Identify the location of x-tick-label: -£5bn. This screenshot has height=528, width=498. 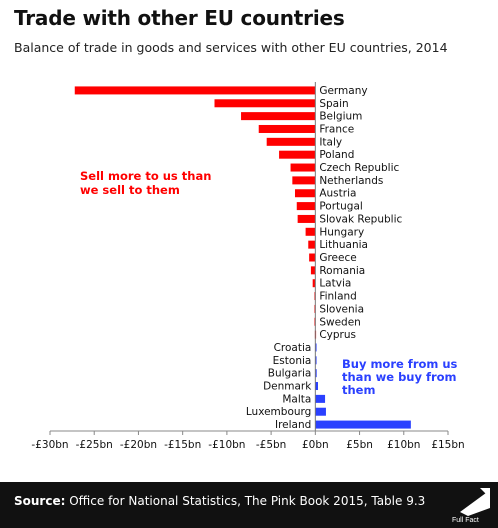
(271, 445).